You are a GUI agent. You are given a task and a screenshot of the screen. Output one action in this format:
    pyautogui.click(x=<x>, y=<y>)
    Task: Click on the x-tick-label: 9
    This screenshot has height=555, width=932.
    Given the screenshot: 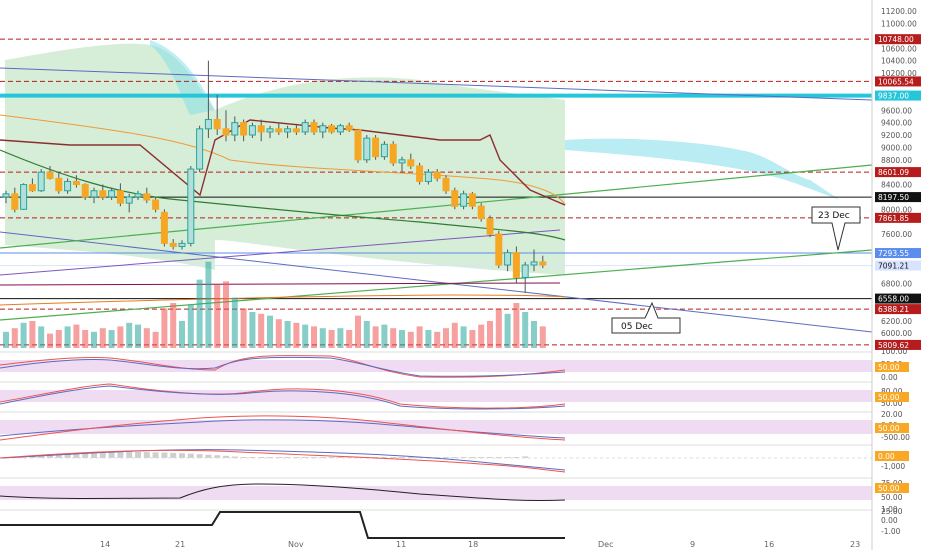 What is the action you would take?
    pyautogui.click(x=692, y=544)
    